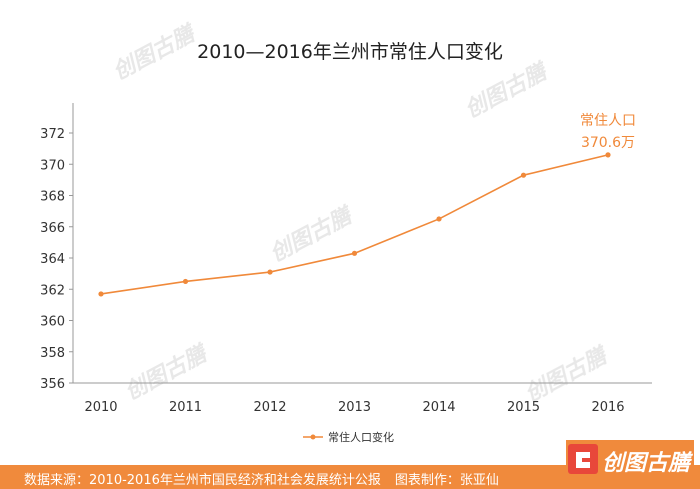 The image size is (700, 489). What do you see at coordinates (361, 437) in the screenshot?
I see `legend-label: 常住人口变化` at bounding box center [361, 437].